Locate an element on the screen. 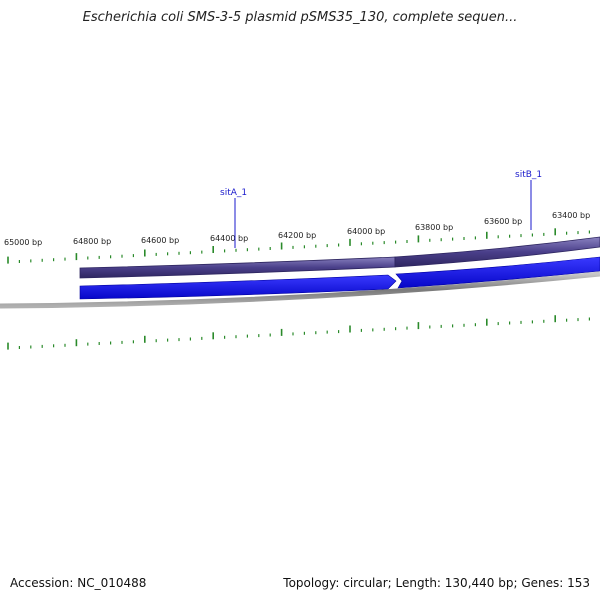 This screenshot has width=600, height=600. accession-label: Accession: NC_010488 is located at coordinates (78, 583).